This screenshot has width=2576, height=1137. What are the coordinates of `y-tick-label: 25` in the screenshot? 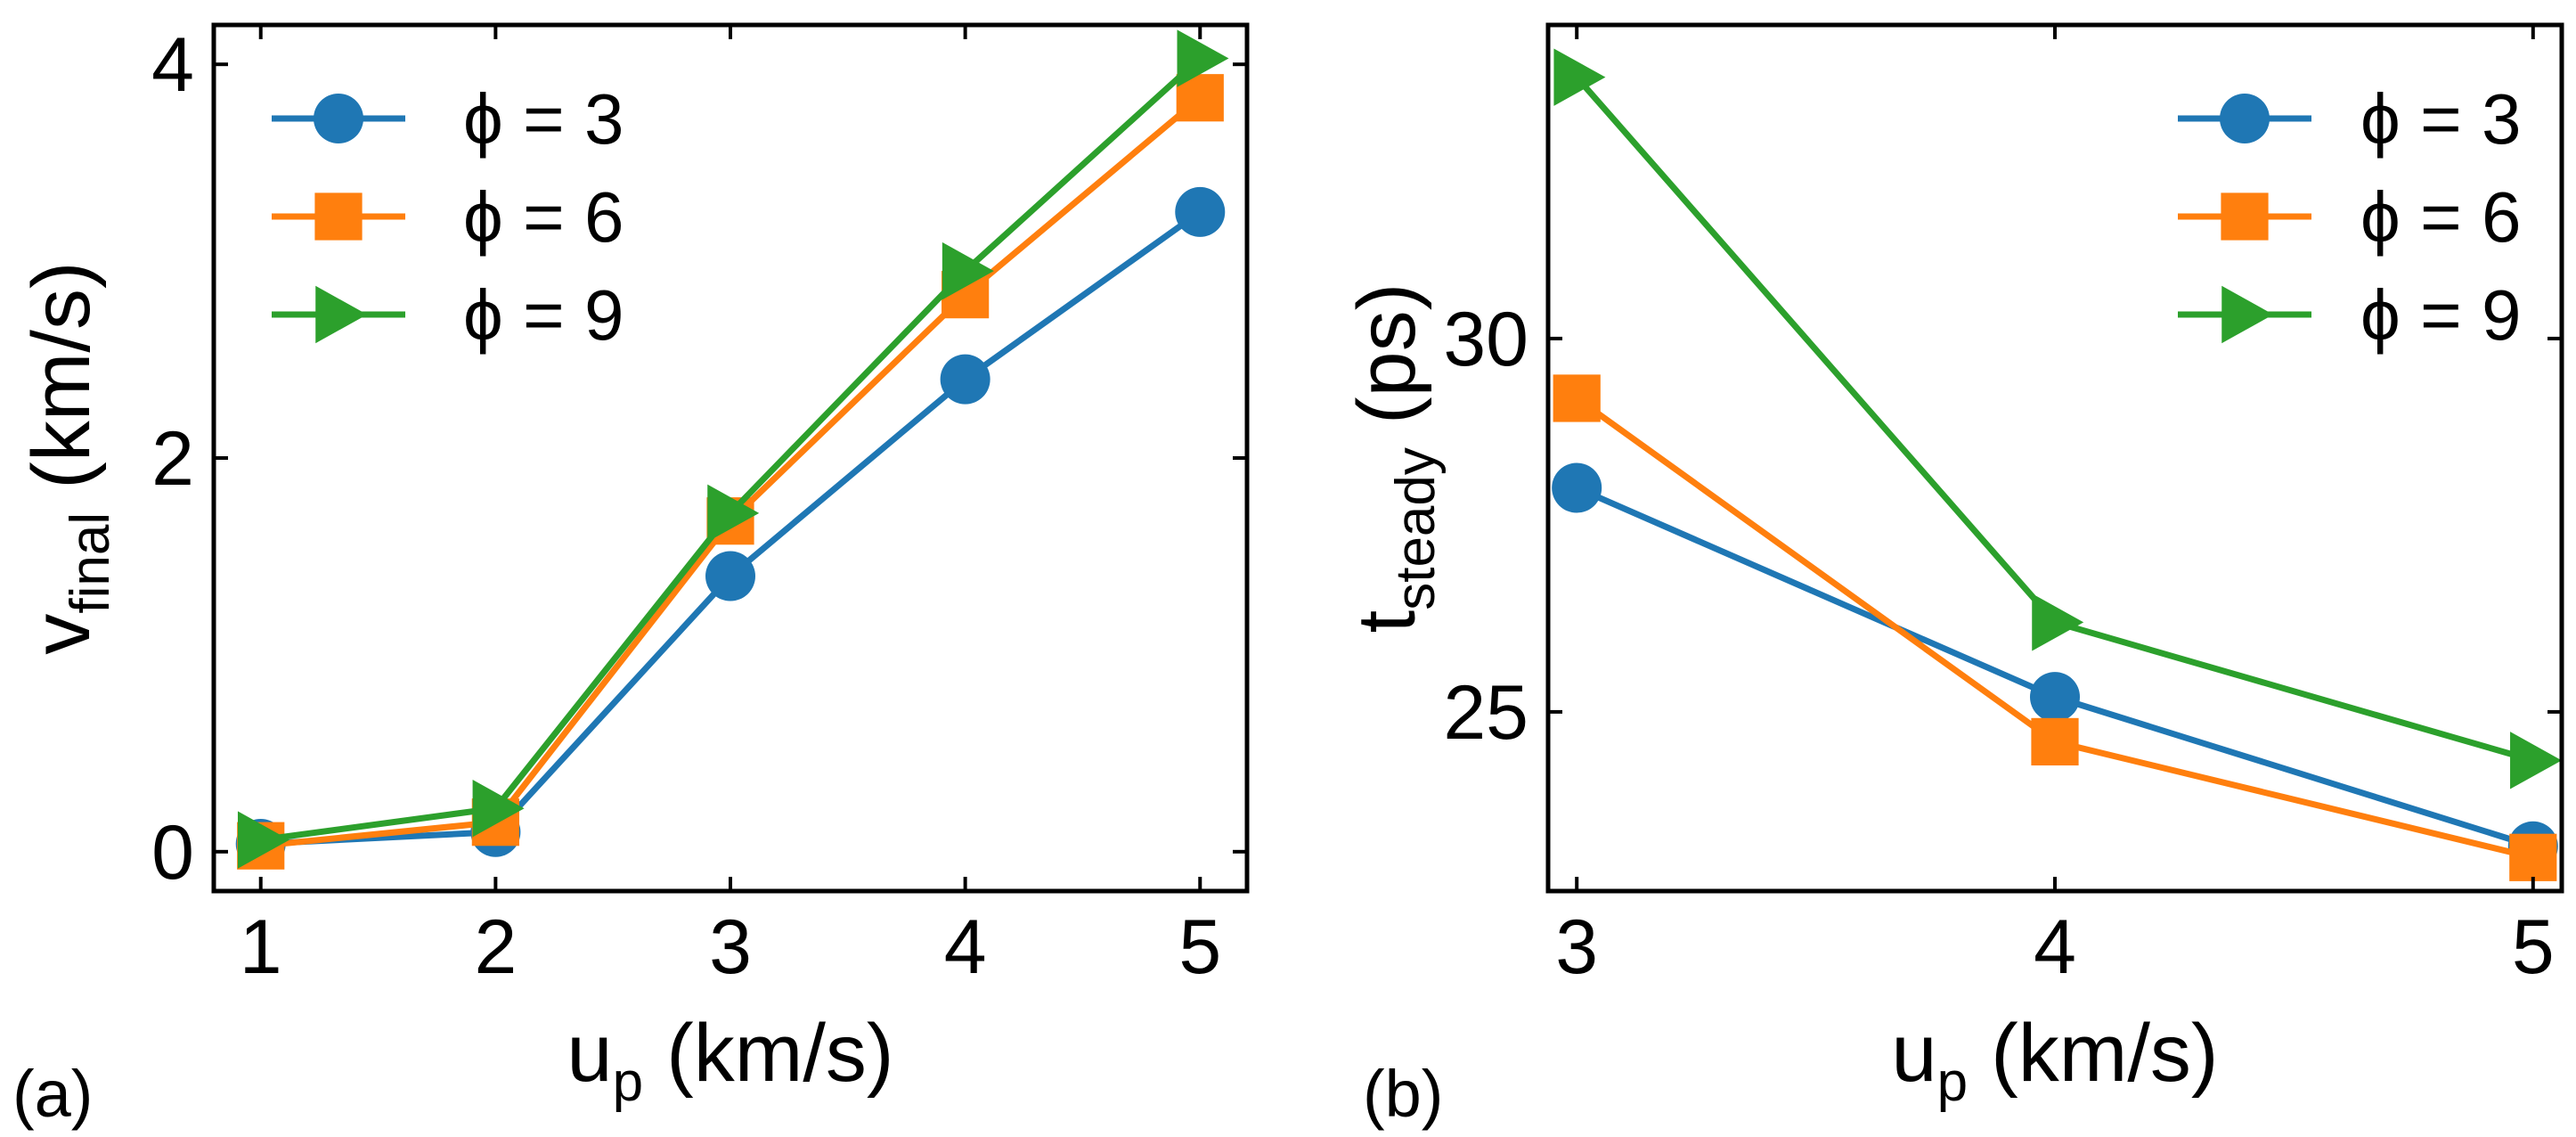 It's located at (1486, 713).